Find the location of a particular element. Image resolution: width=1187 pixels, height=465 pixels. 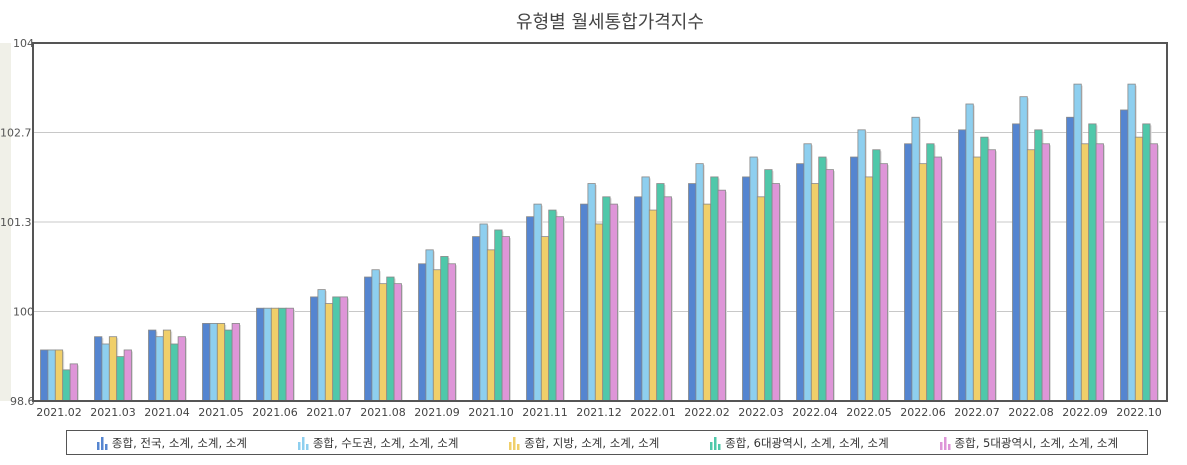

x-tick-label: 2022.10 is located at coordinates (1139, 412).